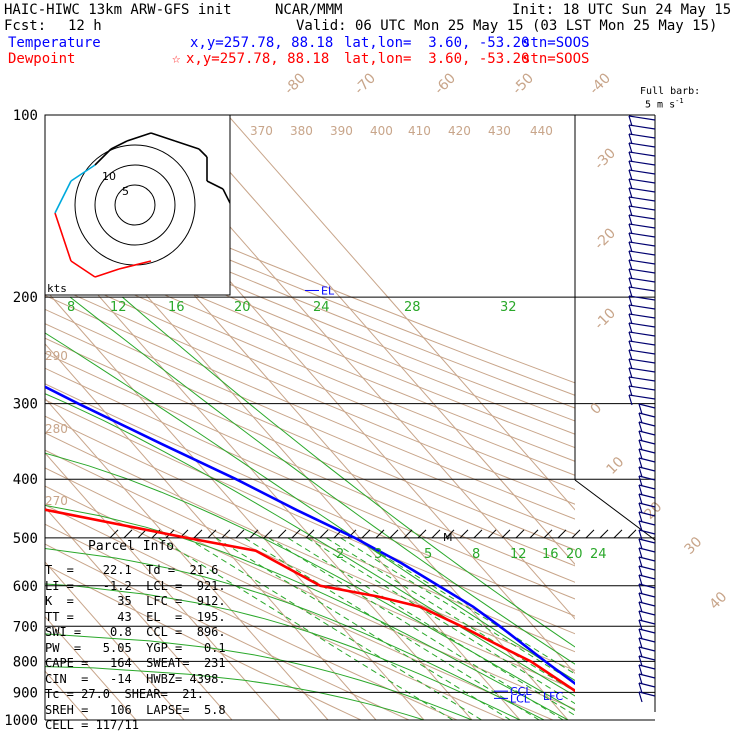 Image resolution: width=740 pixels, height=740 pixels. Describe the element at coordinates (118, 10) in the screenshot. I see `model-title: HAIC-HIWC 13km ARW-GFS init` at that location.